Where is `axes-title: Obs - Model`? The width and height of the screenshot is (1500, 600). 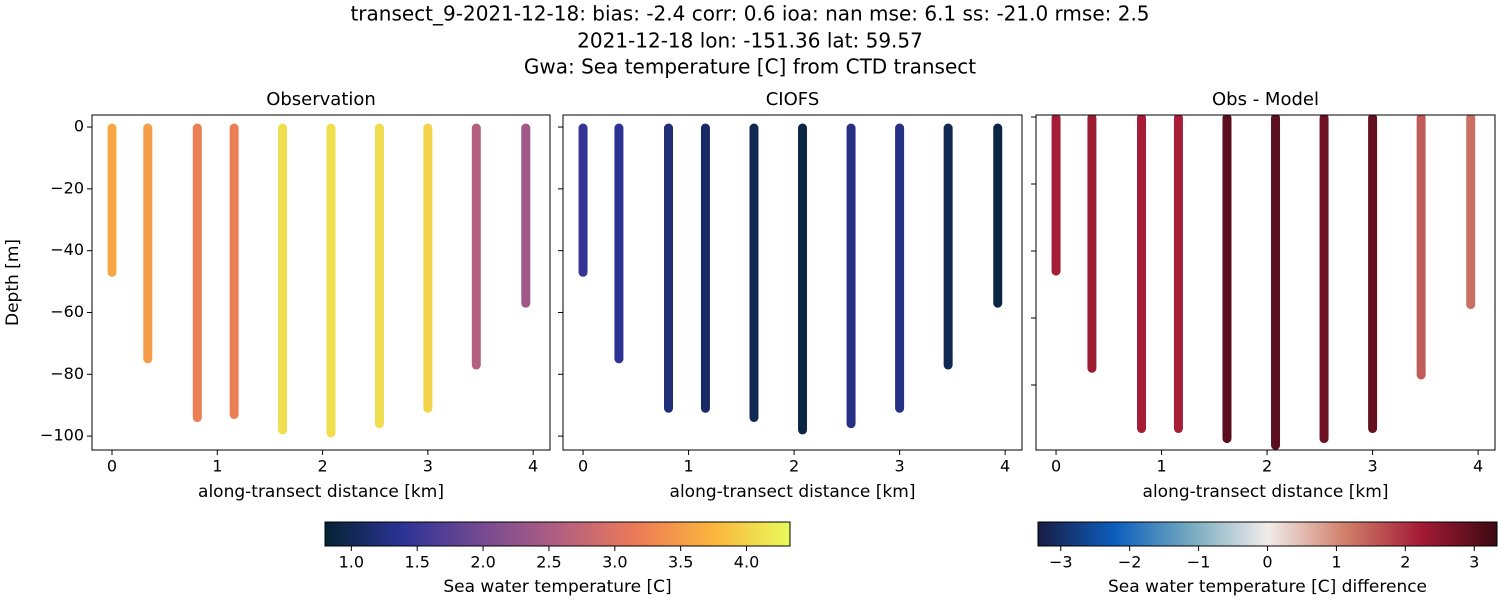
axes-title: Obs - Model is located at coordinates (1265, 99).